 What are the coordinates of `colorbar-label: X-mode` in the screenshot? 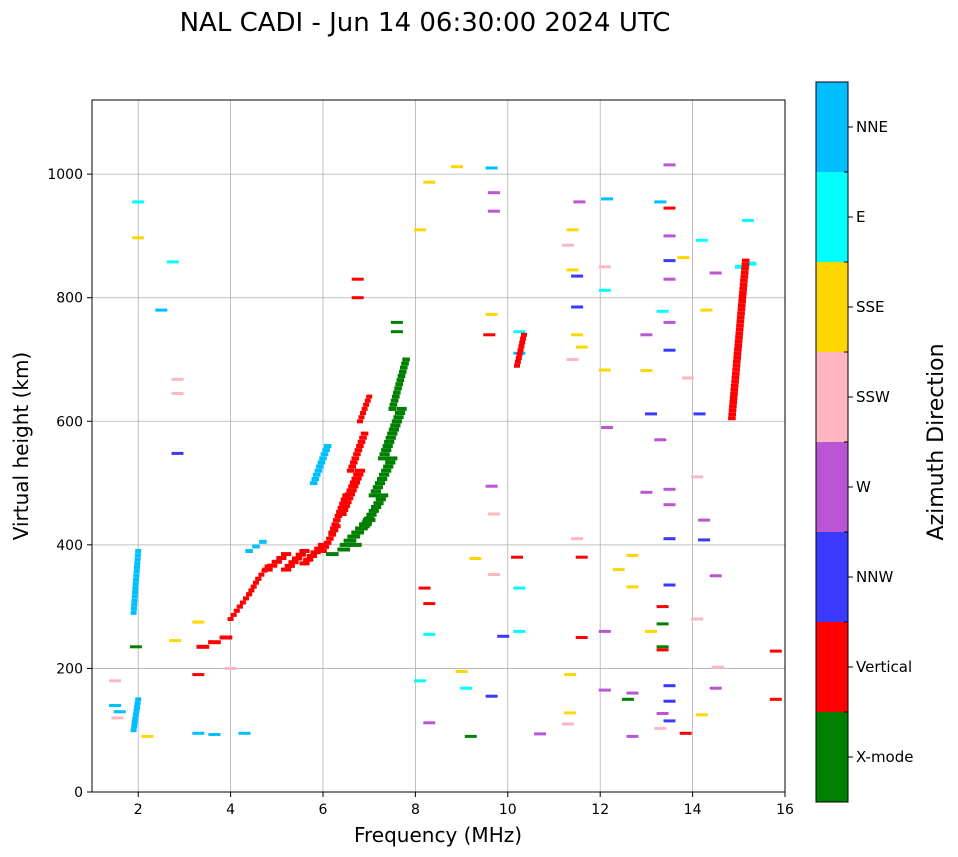 It's located at (884, 757).